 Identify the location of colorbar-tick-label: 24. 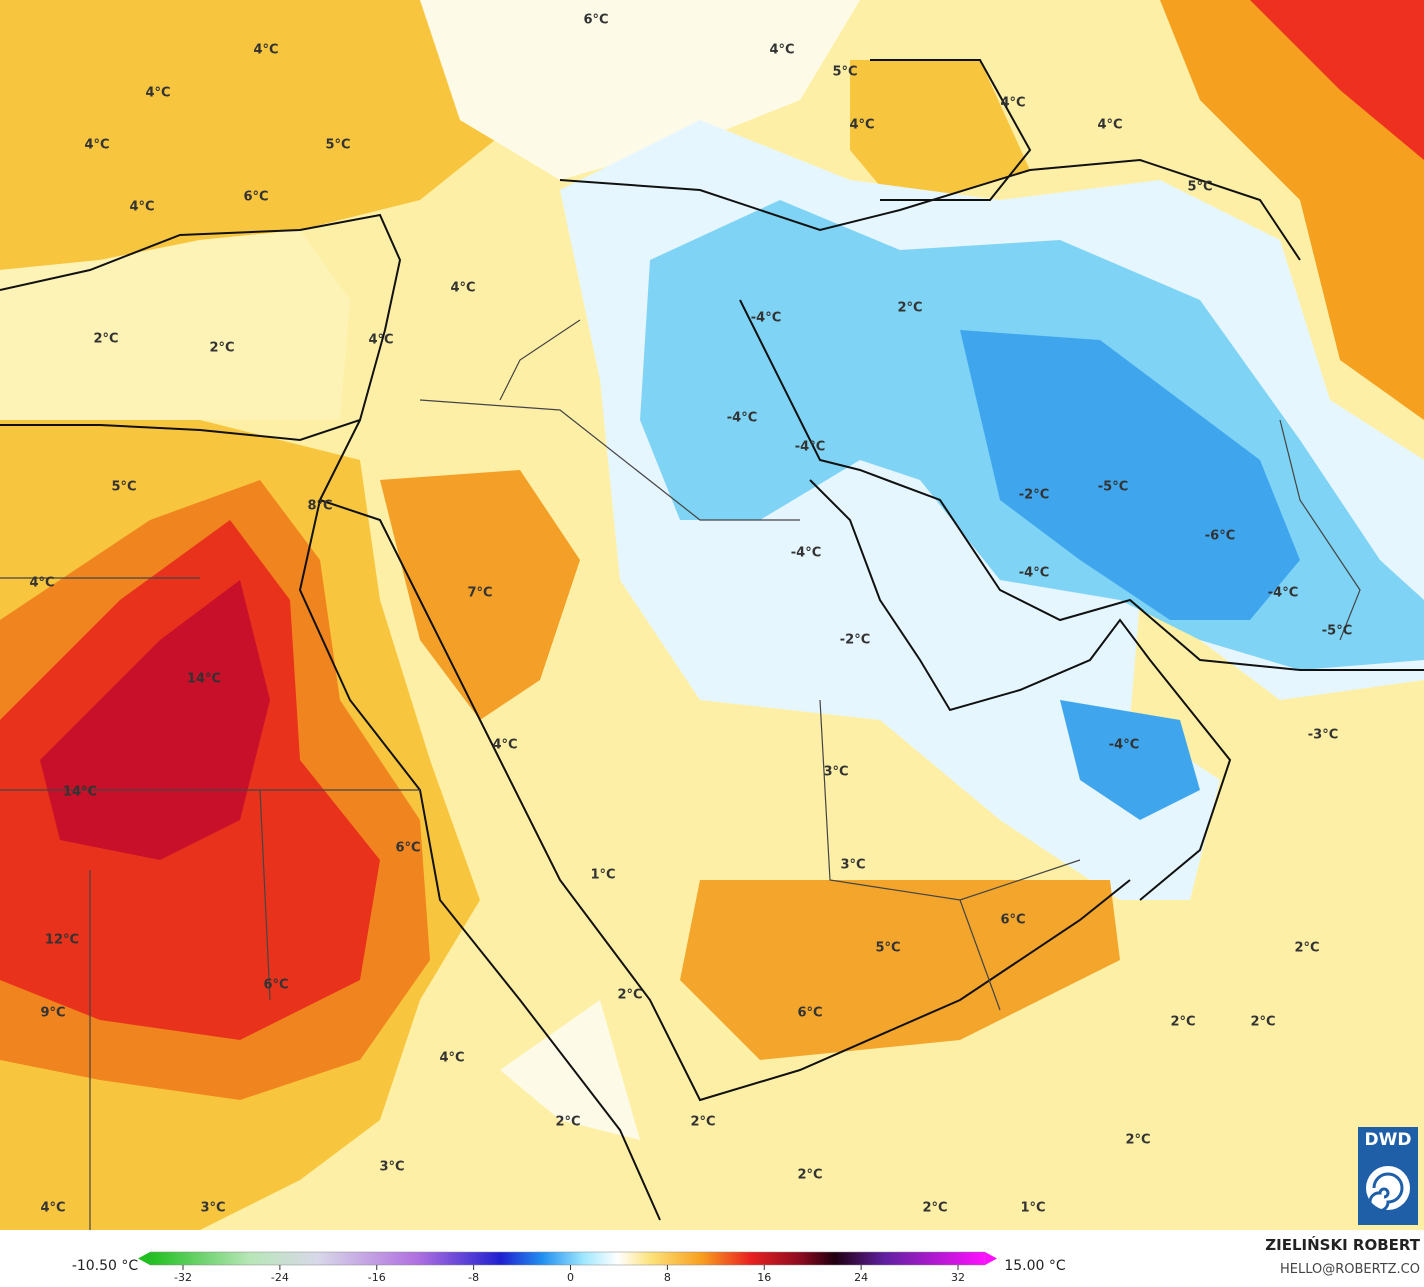
(861, 1277).